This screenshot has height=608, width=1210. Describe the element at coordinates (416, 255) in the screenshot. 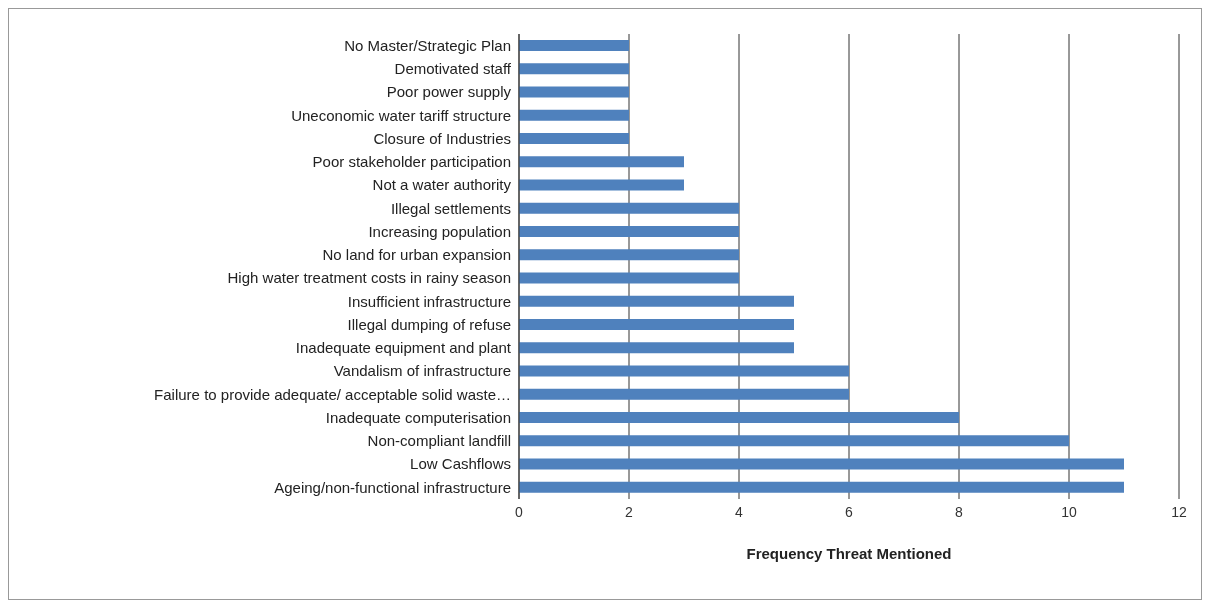

I see `y-tick-label: No land for urban expansion` at that location.